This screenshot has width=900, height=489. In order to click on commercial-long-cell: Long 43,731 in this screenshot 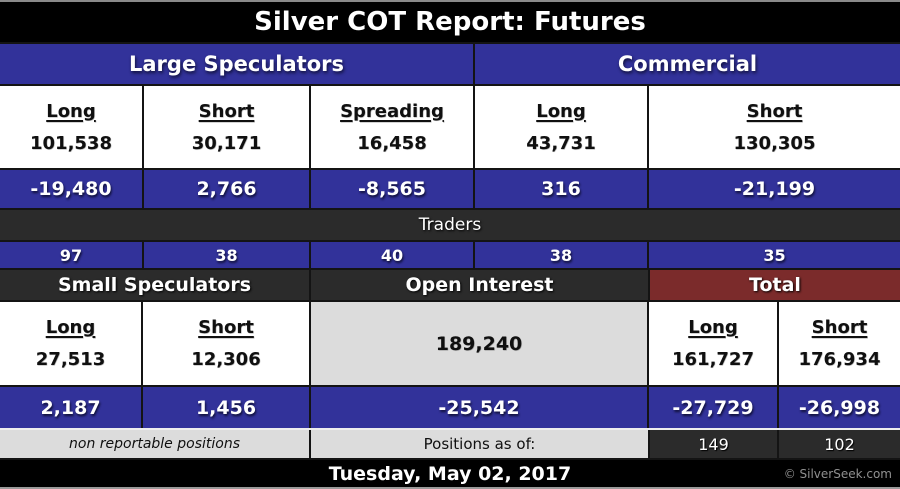, I will do `click(561, 127)`.